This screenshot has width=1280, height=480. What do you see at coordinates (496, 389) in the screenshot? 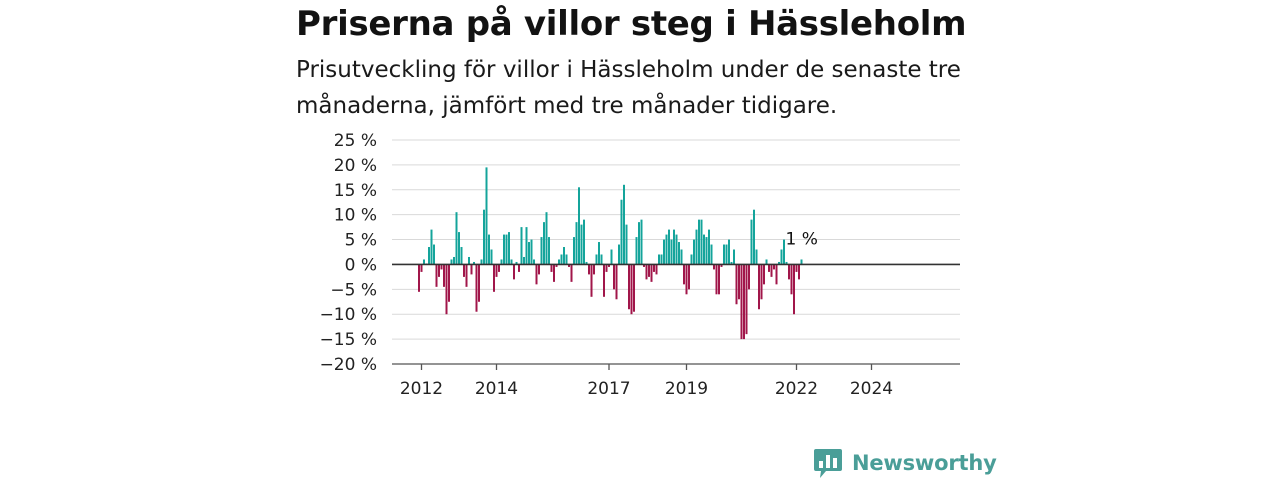
I see `x-tick-label: 2014` at bounding box center [496, 389].